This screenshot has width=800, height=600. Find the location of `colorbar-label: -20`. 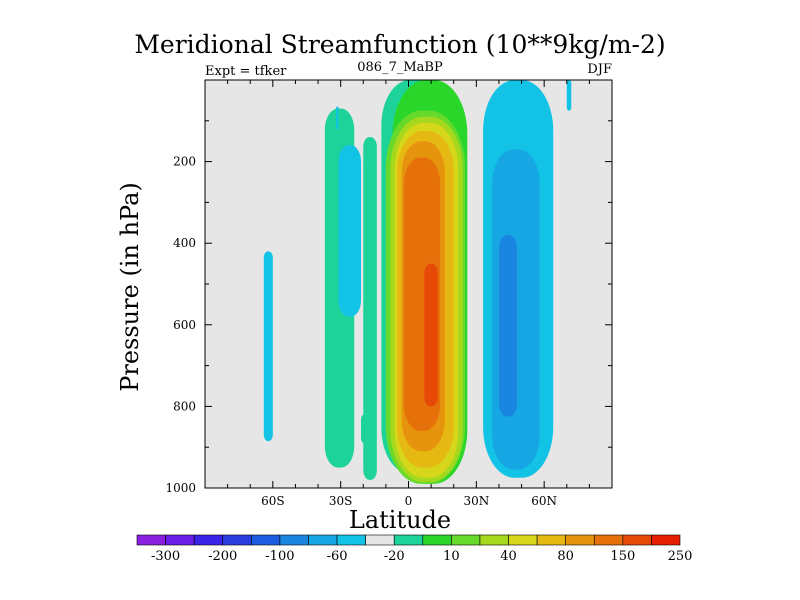

colorbar-label: -20 is located at coordinates (394, 556).